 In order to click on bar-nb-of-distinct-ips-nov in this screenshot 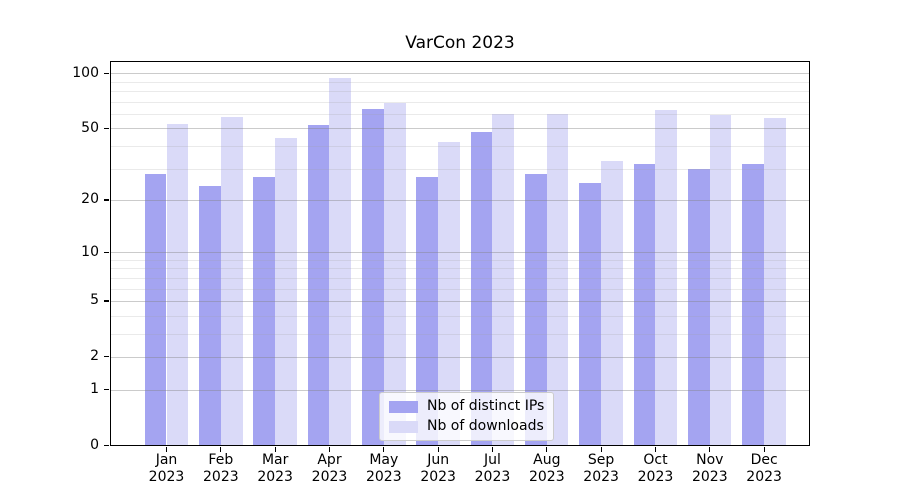, I will do `click(699, 307)`.